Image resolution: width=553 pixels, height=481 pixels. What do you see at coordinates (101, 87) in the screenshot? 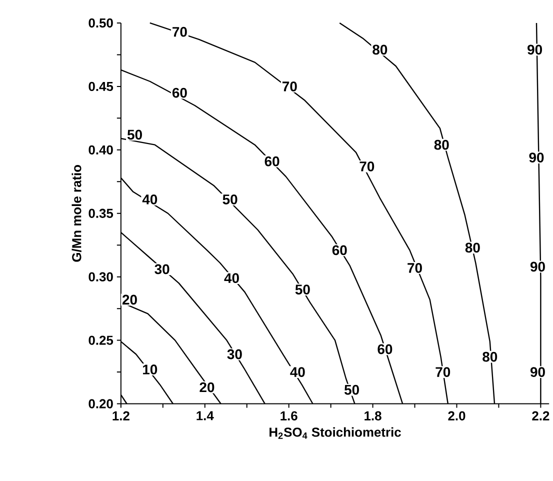
I see `y-tick-label: 0.45` at bounding box center [101, 87].